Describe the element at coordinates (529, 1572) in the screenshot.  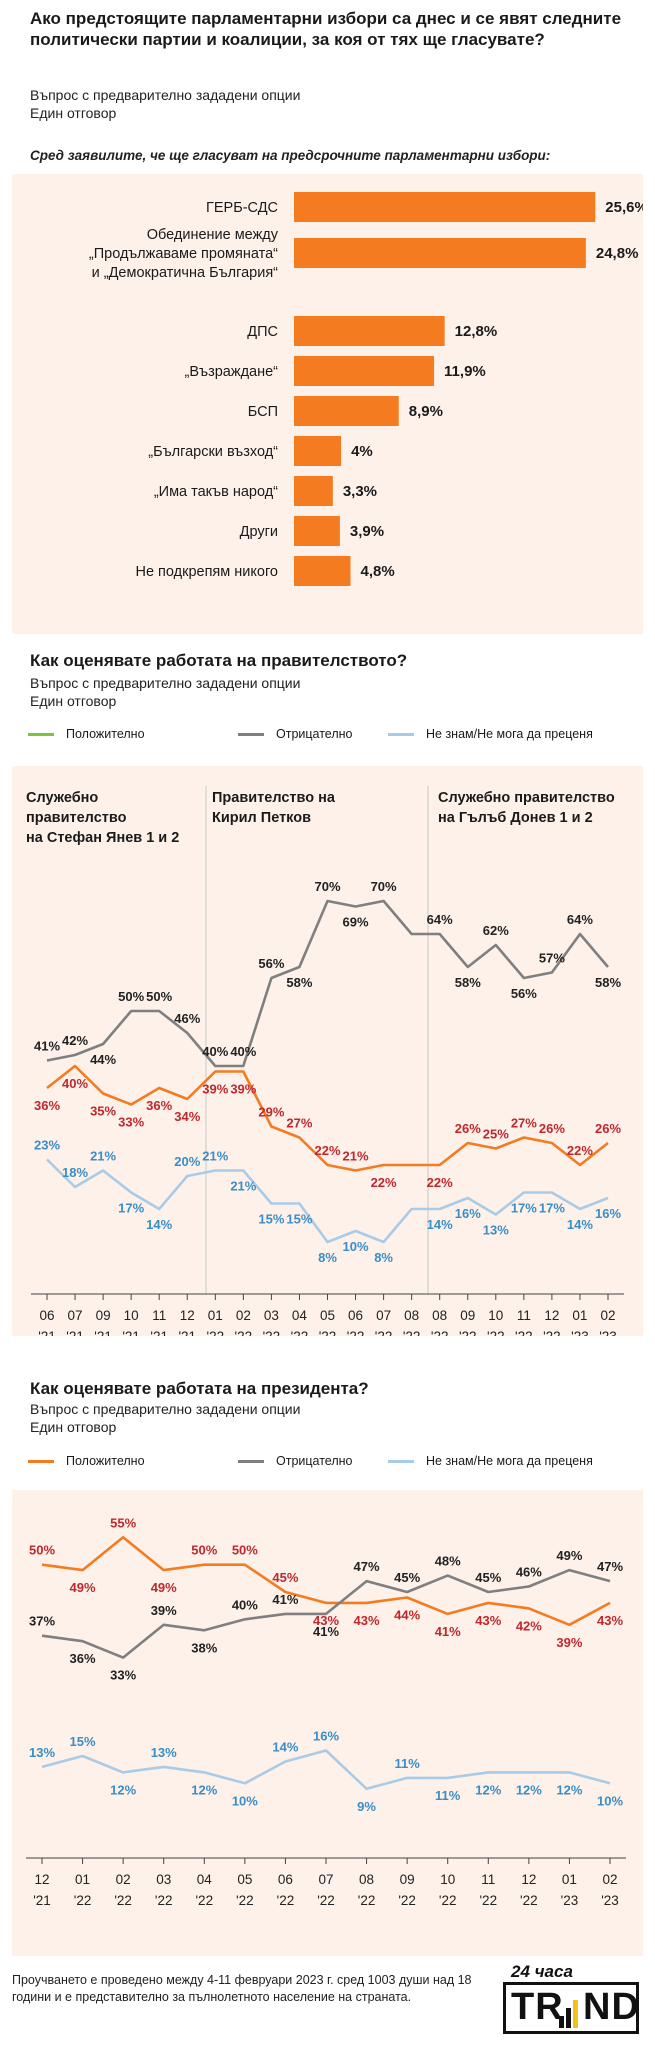
I see `series-1-label-12: 46%` at that location.